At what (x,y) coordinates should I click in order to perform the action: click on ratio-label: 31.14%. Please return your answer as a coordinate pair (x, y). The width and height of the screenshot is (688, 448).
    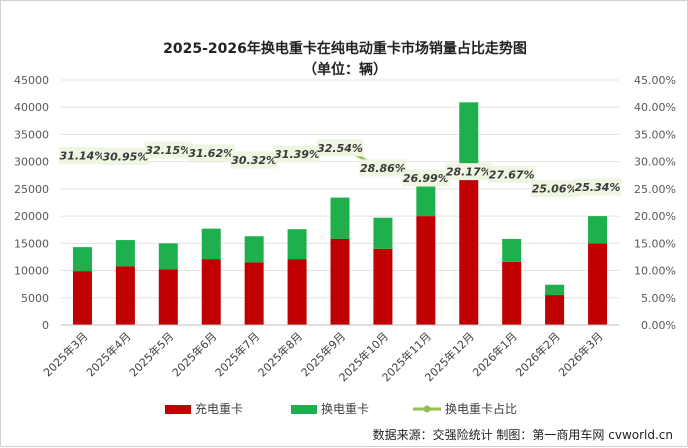
    Looking at the image, I should click on (83, 155).